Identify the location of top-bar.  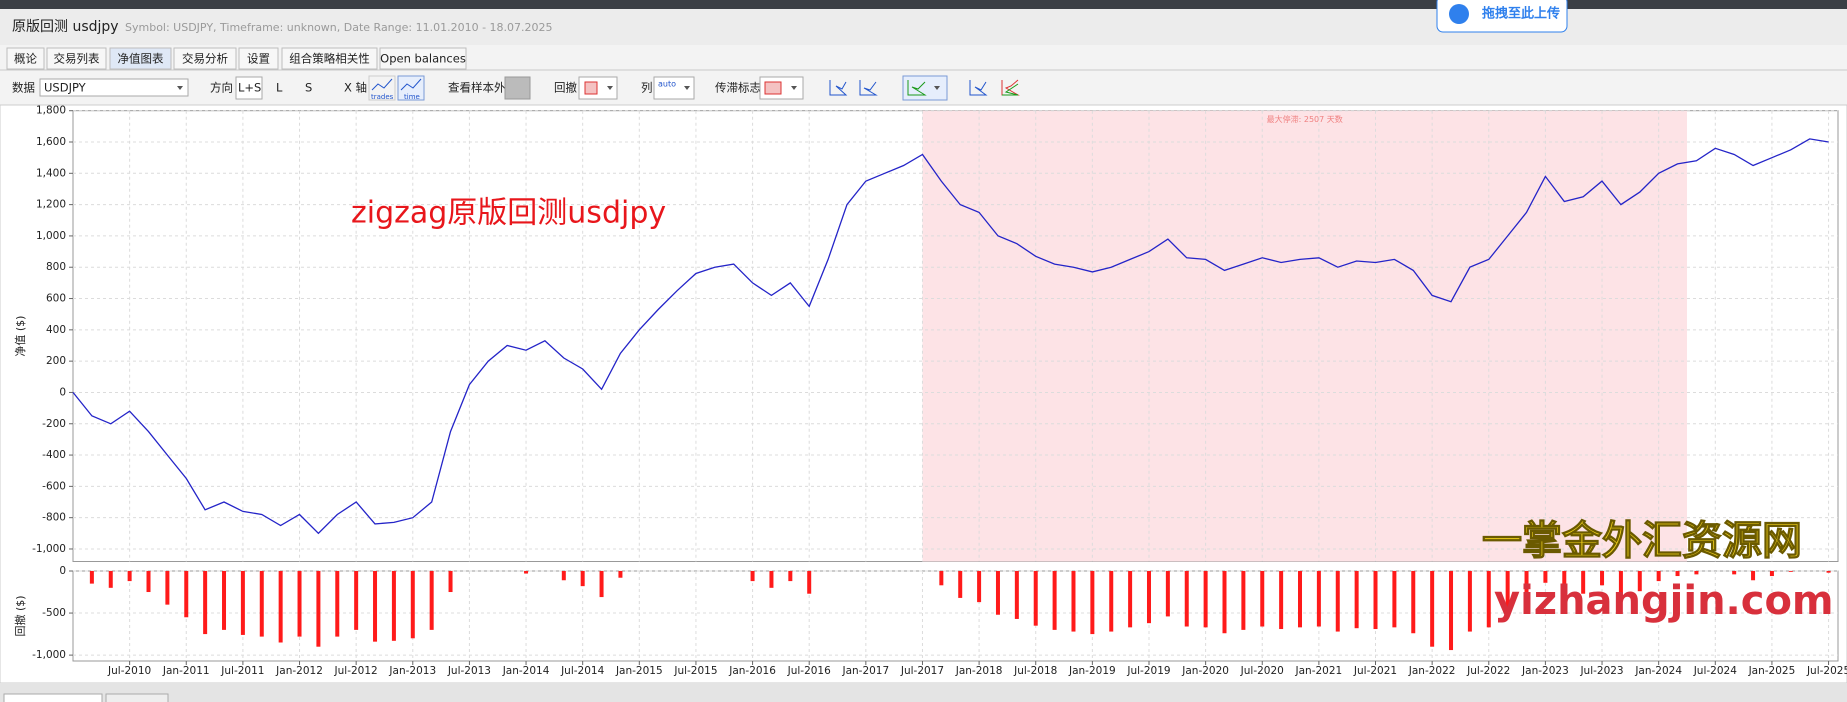
(923, 4).